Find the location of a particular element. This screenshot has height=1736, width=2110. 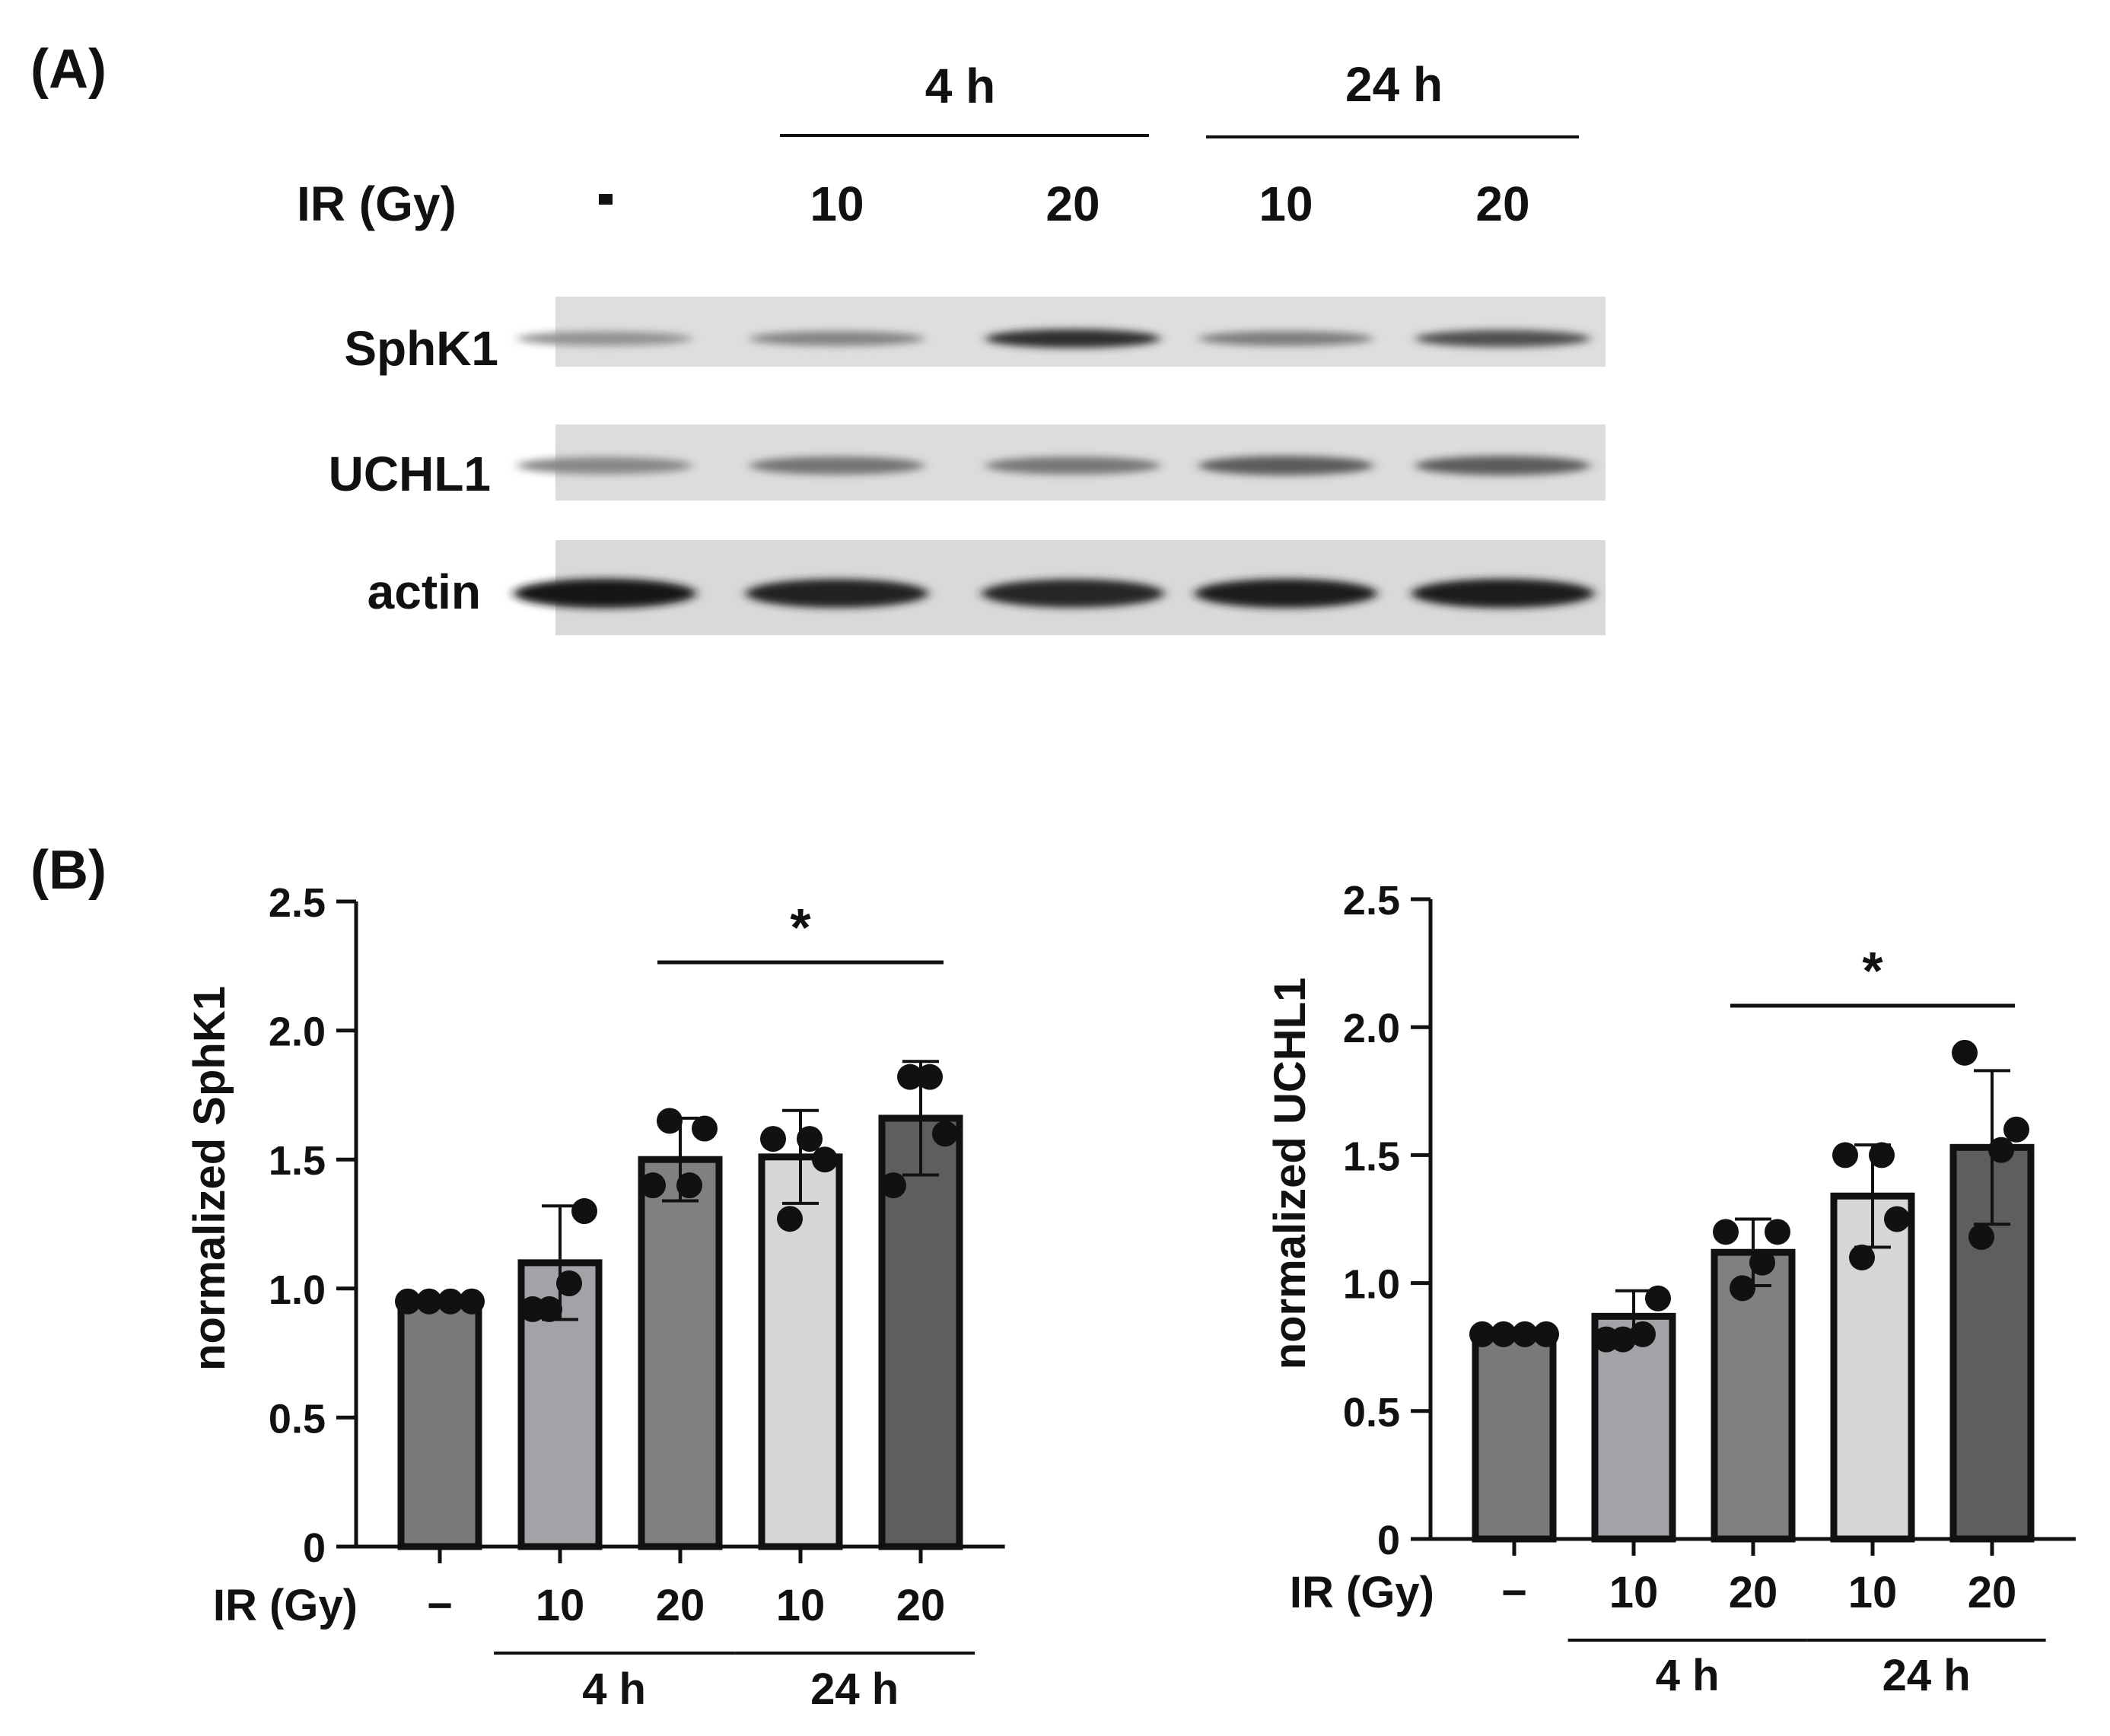

blot-label-uchl1: UCHL1 is located at coordinates (410, 474).